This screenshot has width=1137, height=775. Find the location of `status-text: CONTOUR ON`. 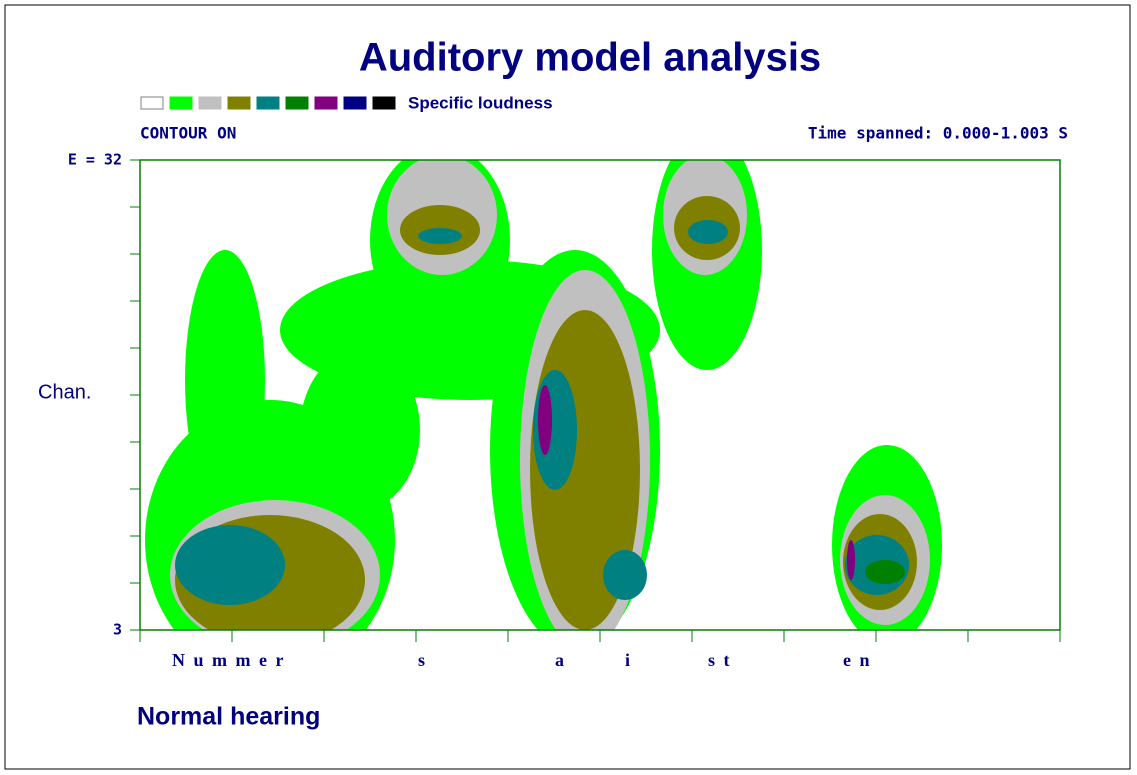

status-text: CONTOUR ON is located at coordinates (188, 133).